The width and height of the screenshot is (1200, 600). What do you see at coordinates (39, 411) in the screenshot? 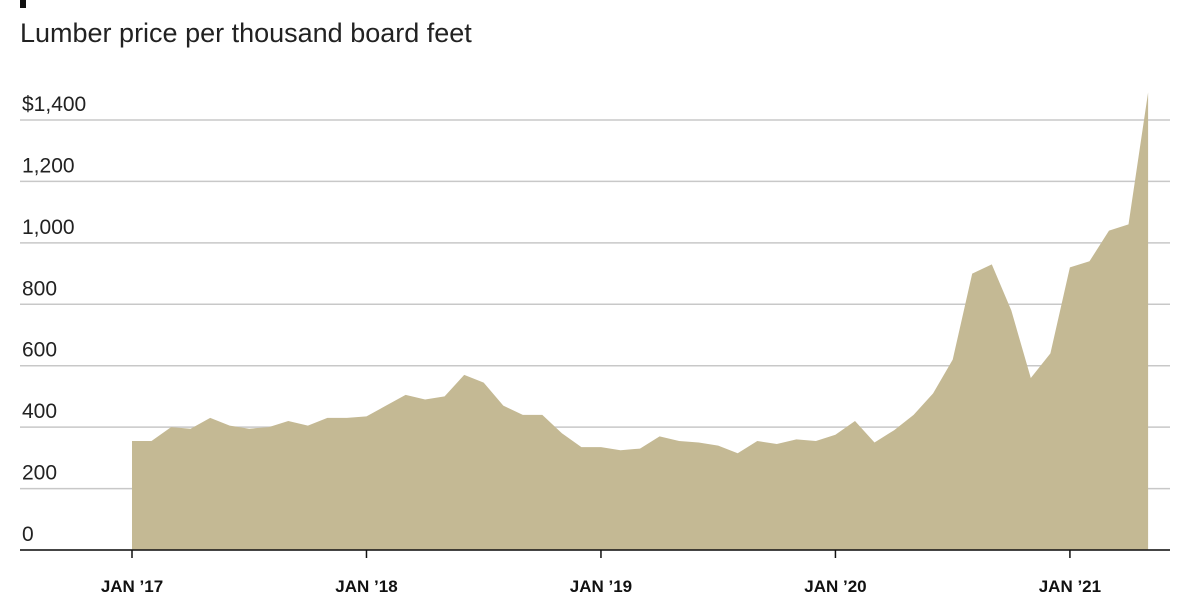
I see `y-tick-label: 400` at bounding box center [39, 411].